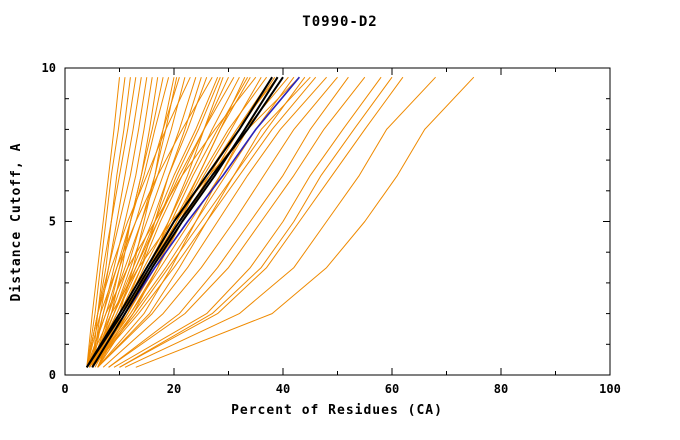  Describe the element at coordinates (339, 22) in the screenshot. I see `chart-title: T0990-D2` at that location.